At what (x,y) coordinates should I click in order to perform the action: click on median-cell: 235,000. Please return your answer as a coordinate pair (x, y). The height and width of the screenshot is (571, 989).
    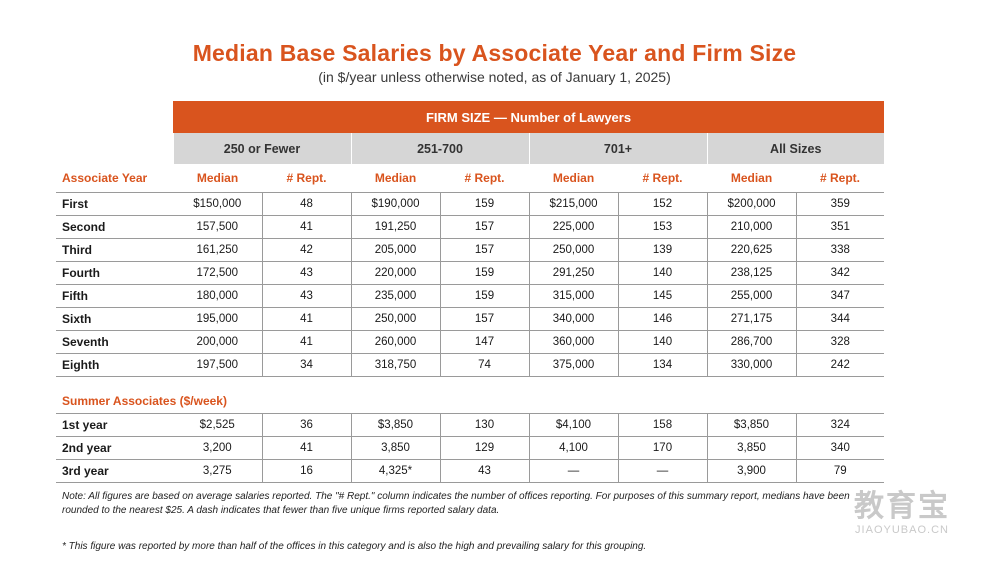
    Looking at the image, I should click on (395, 296).